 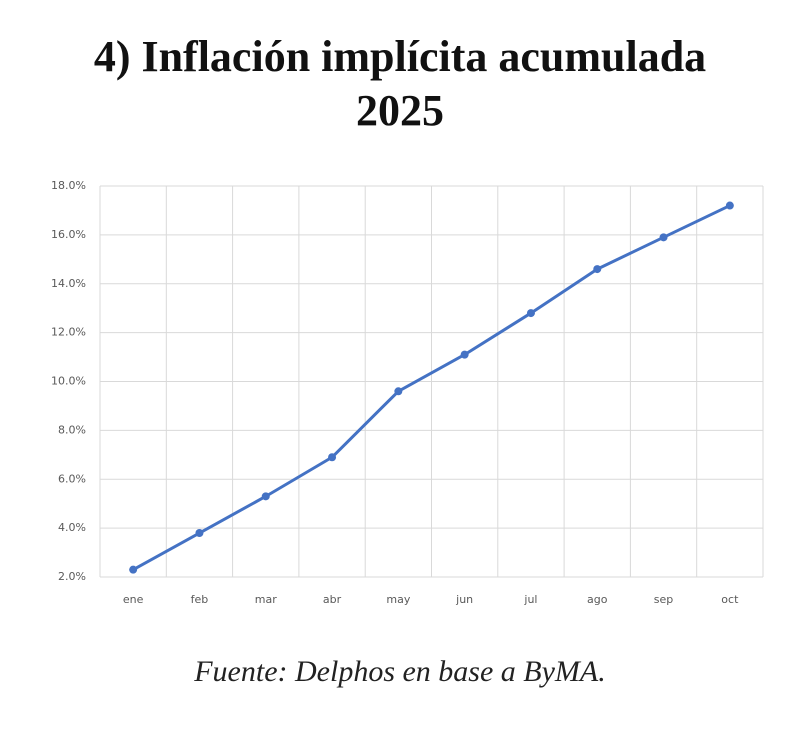 I want to click on x-tick-label: abr, so click(x=332, y=599).